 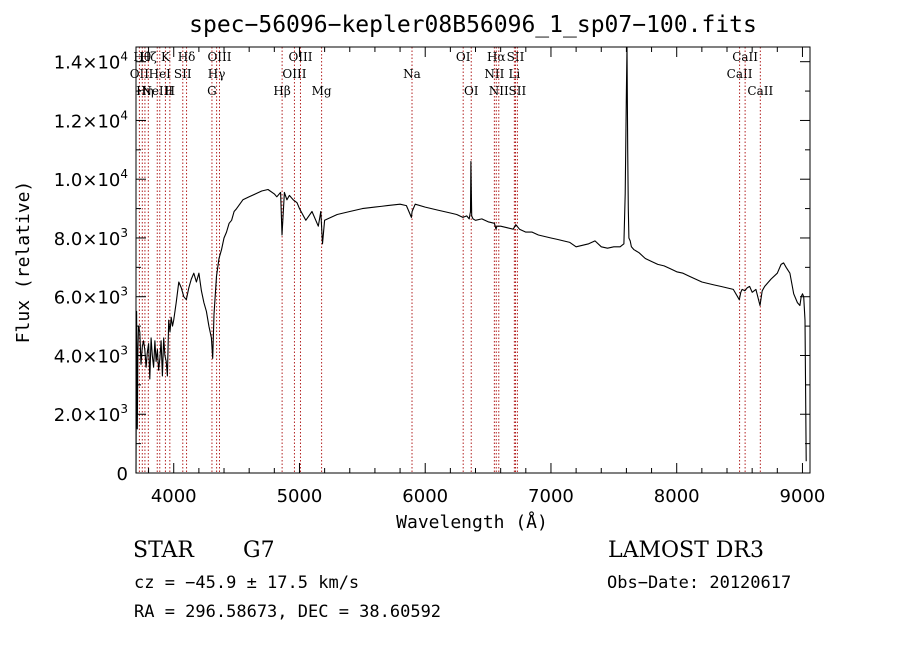 What do you see at coordinates (496, 57) in the screenshot?
I see `line-marker-label: Hα` at bounding box center [496, 57].